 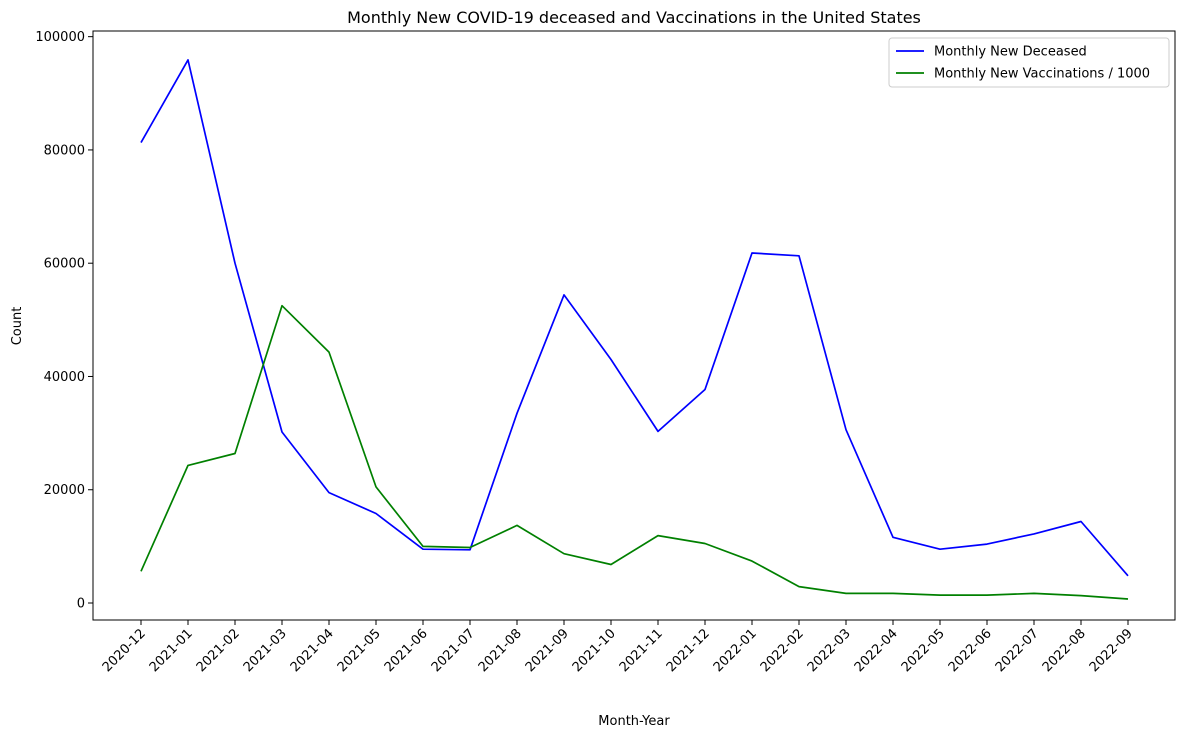 What do you see at coordinates (64, 321) in the screenshot?
I see `y-axis-ticks: 0 20000 40000 60000 80000 100000` at bounding box center [64, 321].